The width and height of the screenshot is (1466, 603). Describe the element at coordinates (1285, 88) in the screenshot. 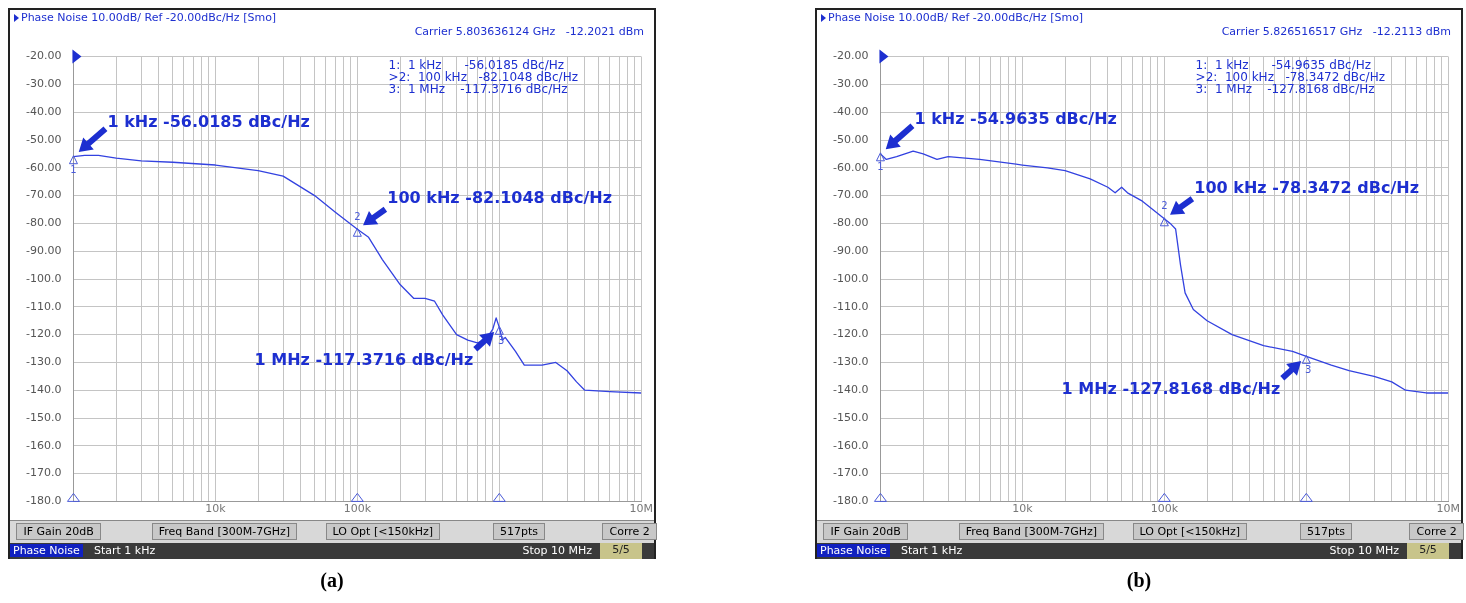

I see `annotation: 3: 1 MHz -127.8168 dBc/Hz` at that location.